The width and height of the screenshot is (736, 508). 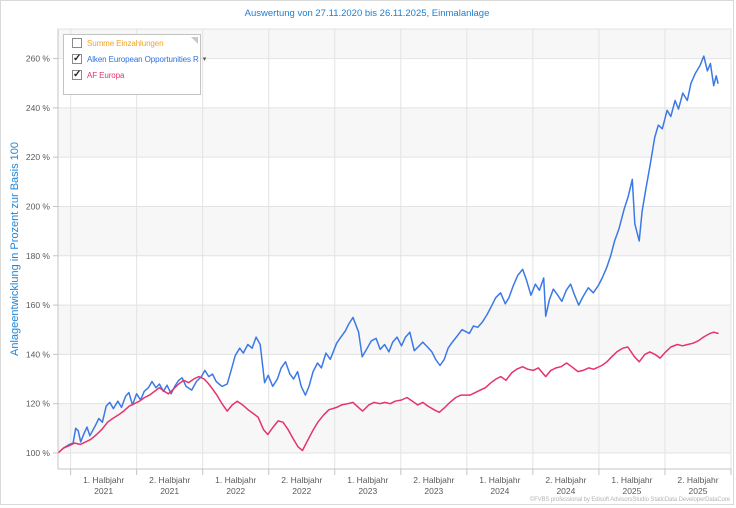 What do you see at coordinates (194, 40) in the screenshot?
I see `legend-resize-grip-icon` at bounding box center [194, 40].